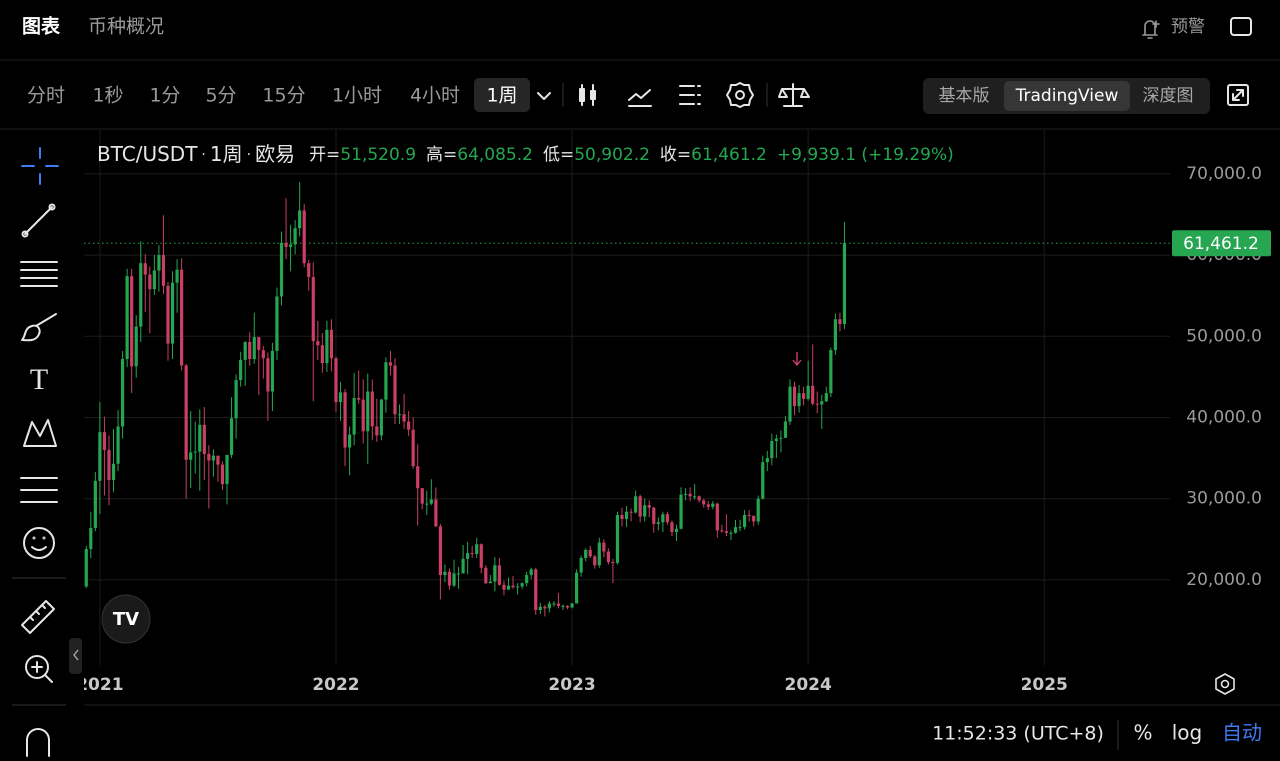  What do you see at coordinates (220, 96) in the screenshot?
I see `timeframe-button: 5分` at bounding box center [220, 96].